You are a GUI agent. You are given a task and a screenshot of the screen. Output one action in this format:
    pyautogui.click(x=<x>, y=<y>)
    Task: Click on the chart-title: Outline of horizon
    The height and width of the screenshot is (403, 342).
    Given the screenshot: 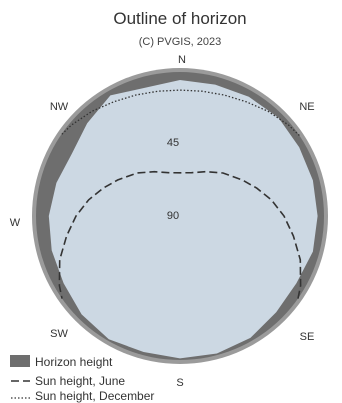 What is the action you would take?
    pyautogui.click(x=179, y=18)
    